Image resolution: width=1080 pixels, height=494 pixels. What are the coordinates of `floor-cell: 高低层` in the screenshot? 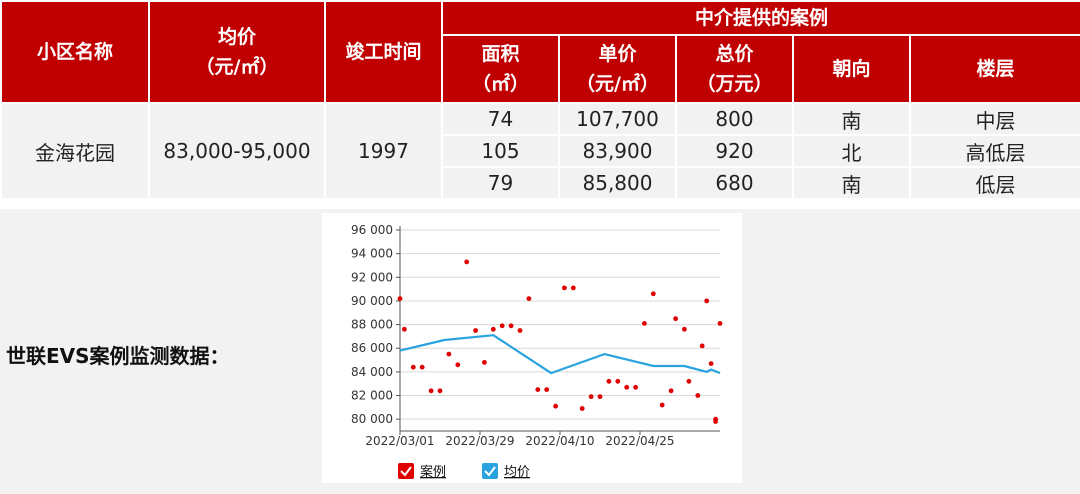 It's located at (994, 151).